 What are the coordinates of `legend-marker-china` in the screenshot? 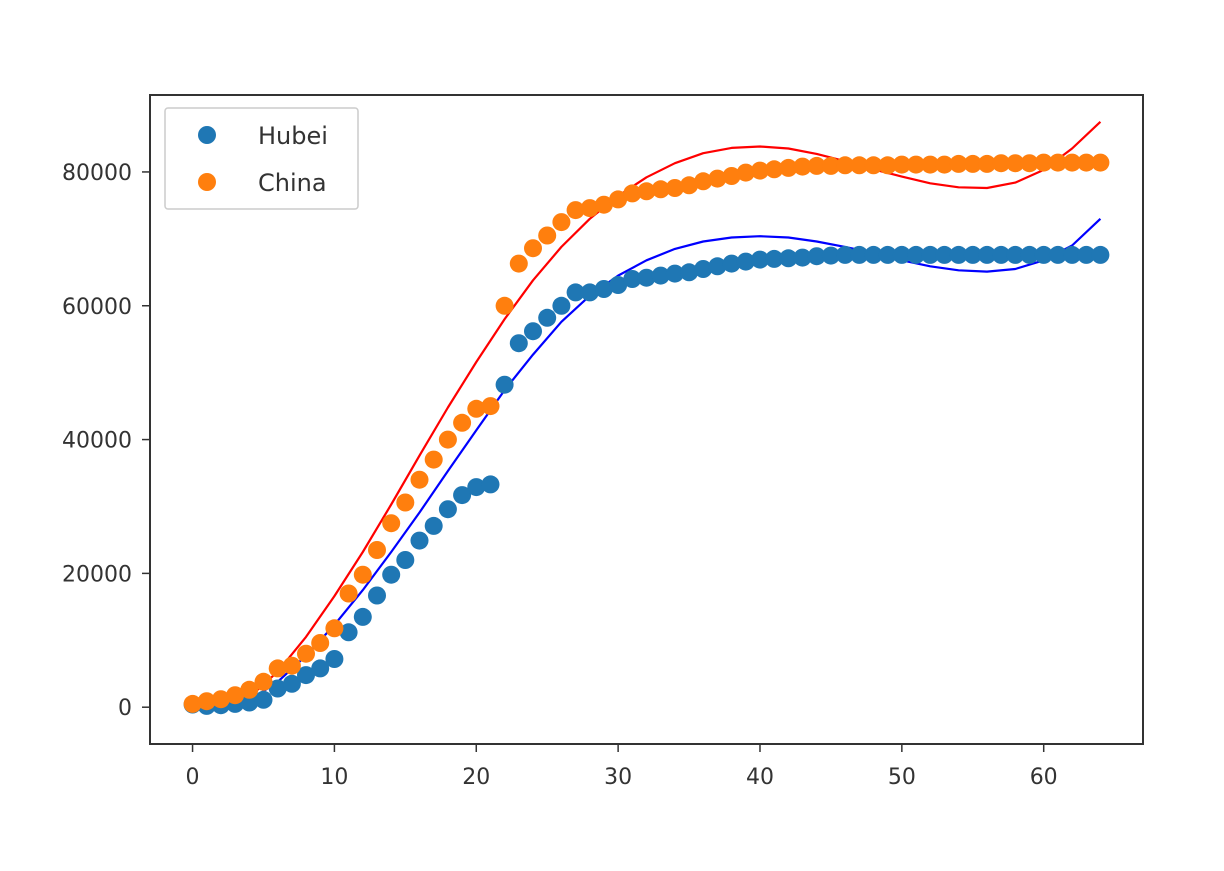 It's located at (207, 182).